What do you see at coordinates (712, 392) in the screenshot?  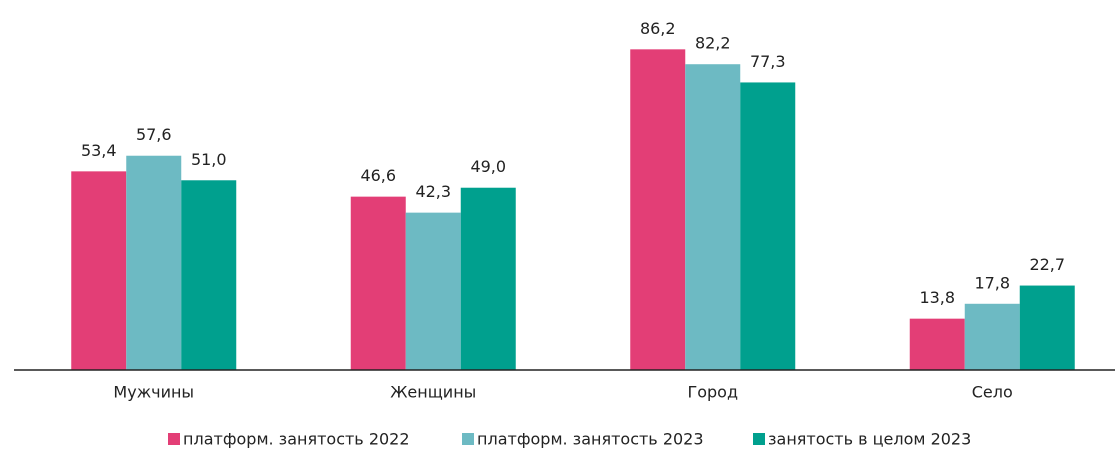 I see `x-tick-label: Город` at bounding box center [712, 392].